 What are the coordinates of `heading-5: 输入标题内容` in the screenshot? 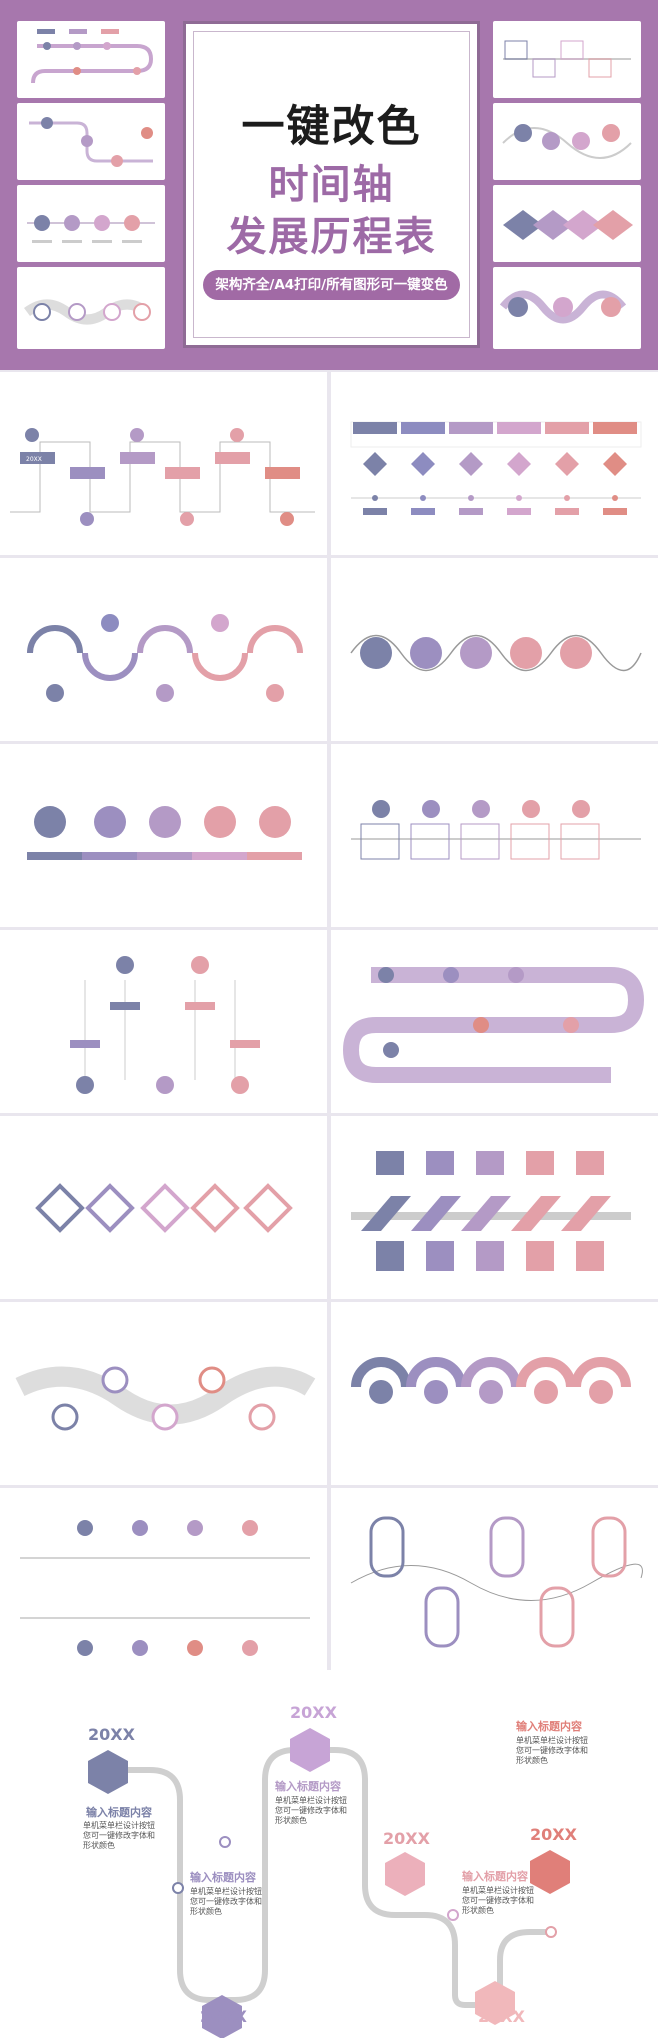 It's located at (549, 1726).